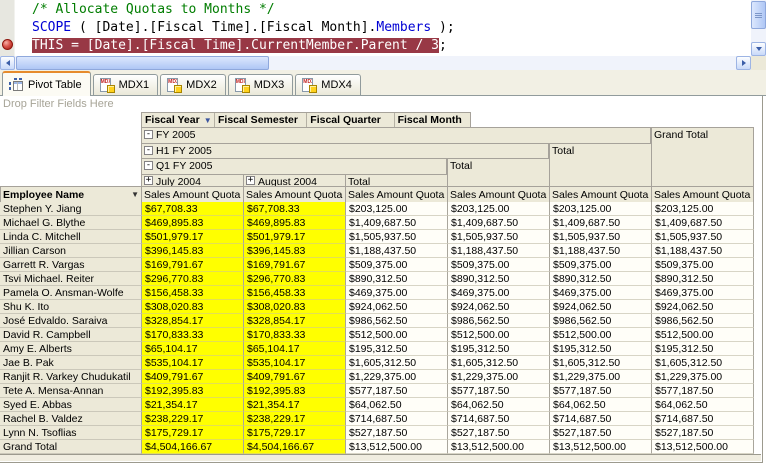 The width and height of the screenshot is (766, 467). What do you see at coordinates (71, 265) in the screenshot?
I see `row-label: Garrett R. Vargas` at bounding box center [71, 265].